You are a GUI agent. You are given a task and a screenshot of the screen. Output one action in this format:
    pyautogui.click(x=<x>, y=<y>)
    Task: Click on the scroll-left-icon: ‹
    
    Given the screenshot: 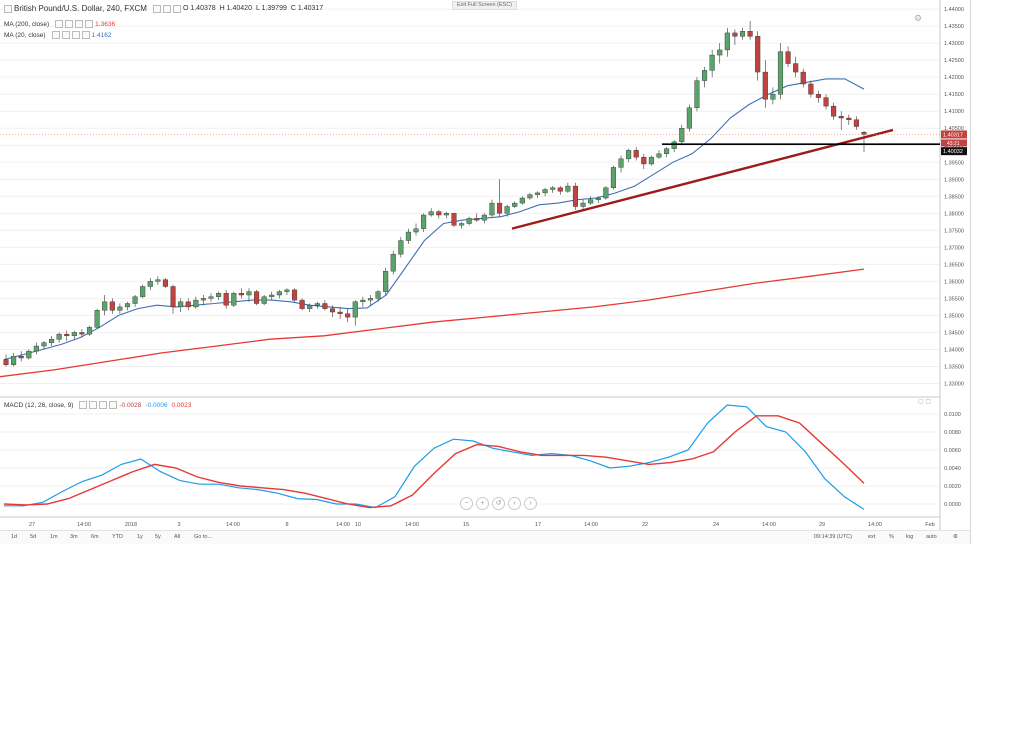 What is the action you would take?
    pyautogui.click(x=514, y=503)
    